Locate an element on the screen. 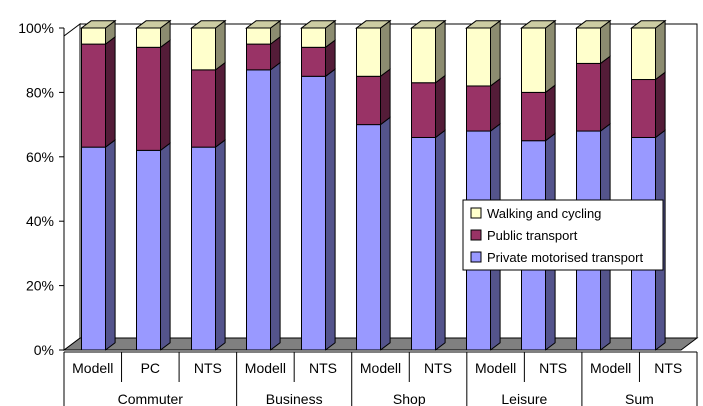 This screenshot has height=406, width=703. category-label: PC is located at coordinates (150, 368).